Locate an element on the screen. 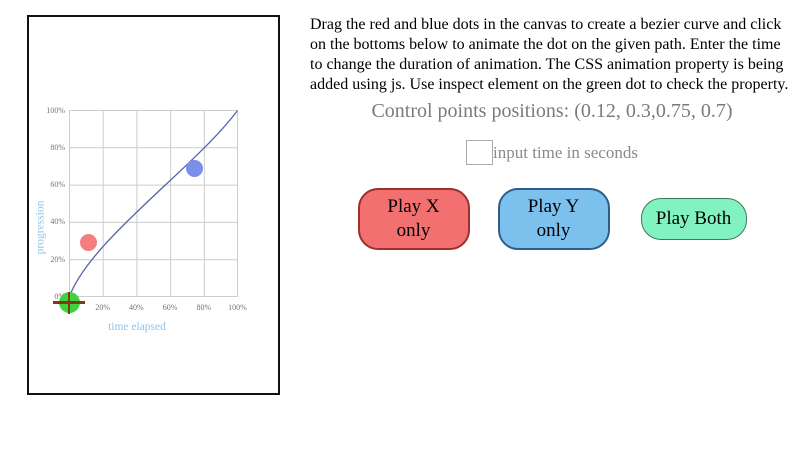 This screenshot has height=450, width=800. x-tick-40: 40% is located at coordinates (136, 307).